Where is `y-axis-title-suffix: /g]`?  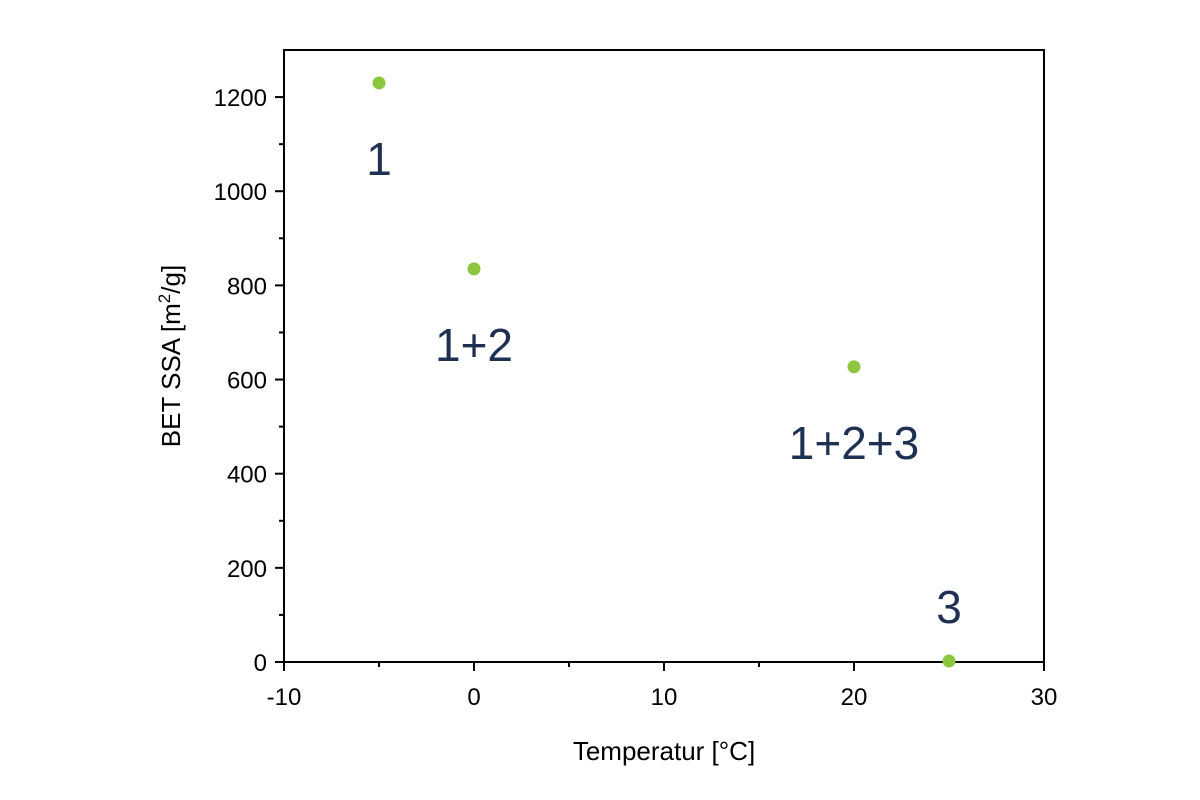 y-axis-title-suffix: /g] is located at coordinates (171, 279).